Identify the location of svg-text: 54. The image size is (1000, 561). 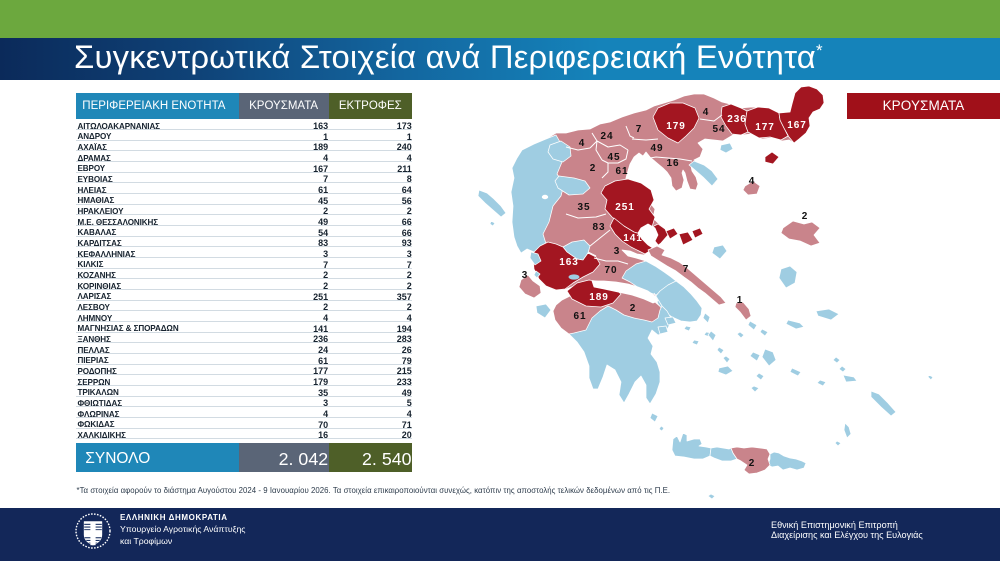
(719, 129).